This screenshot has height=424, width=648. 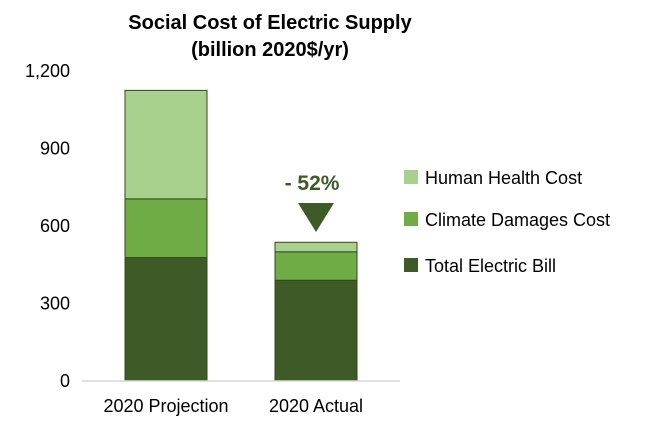 I want to click on legend-label: Human Health Cost, so click(x=503, y=178).